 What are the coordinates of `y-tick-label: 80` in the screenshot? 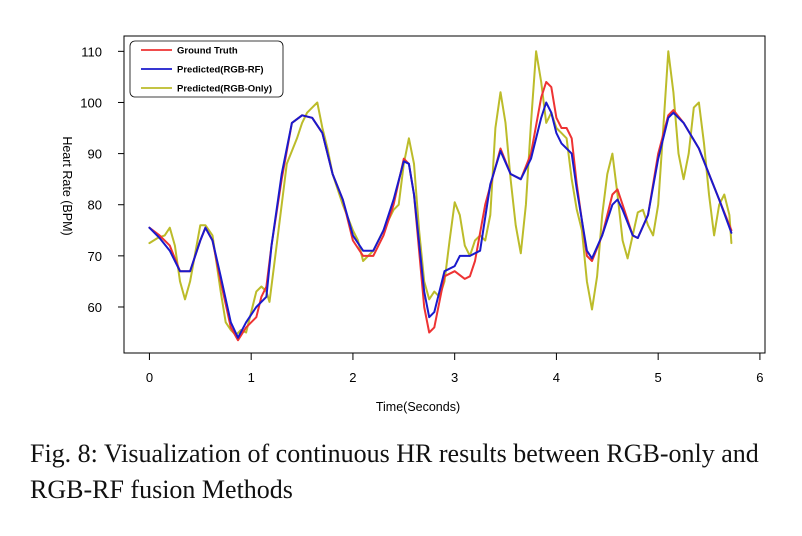 It's located at (95, 205).